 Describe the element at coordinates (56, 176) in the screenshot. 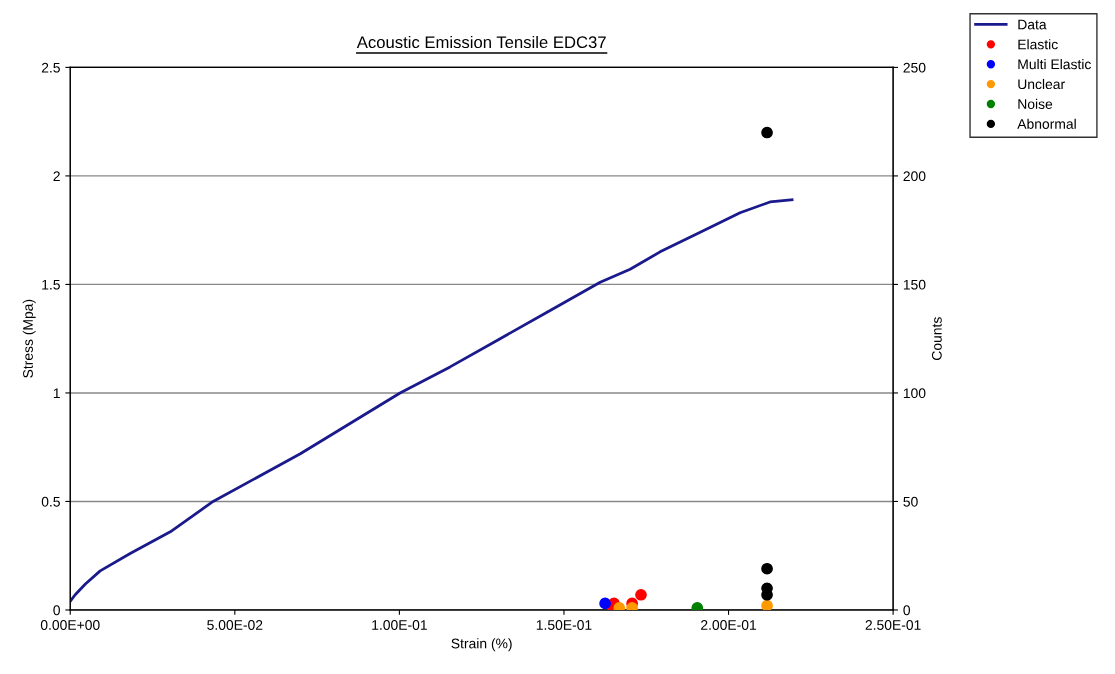

I see `y-tick-label: 2` at that location.